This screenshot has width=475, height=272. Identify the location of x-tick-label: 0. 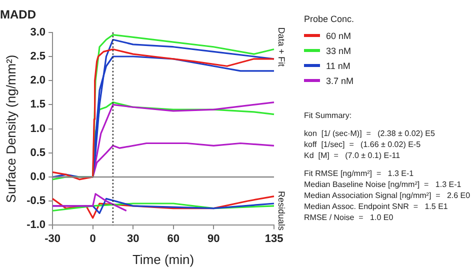
(93, 238).